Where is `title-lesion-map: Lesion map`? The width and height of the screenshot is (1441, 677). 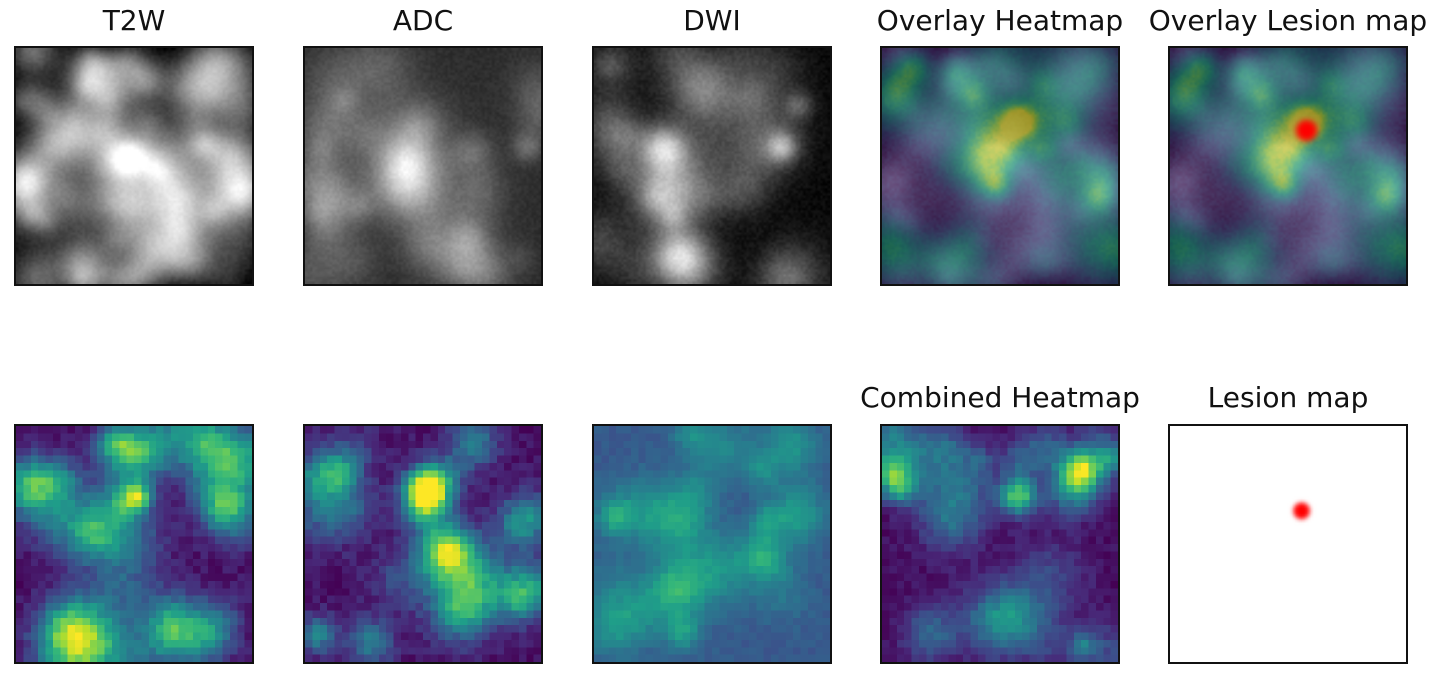 title-lesion-map: Lesion map is located at coordinates (1288, 397).